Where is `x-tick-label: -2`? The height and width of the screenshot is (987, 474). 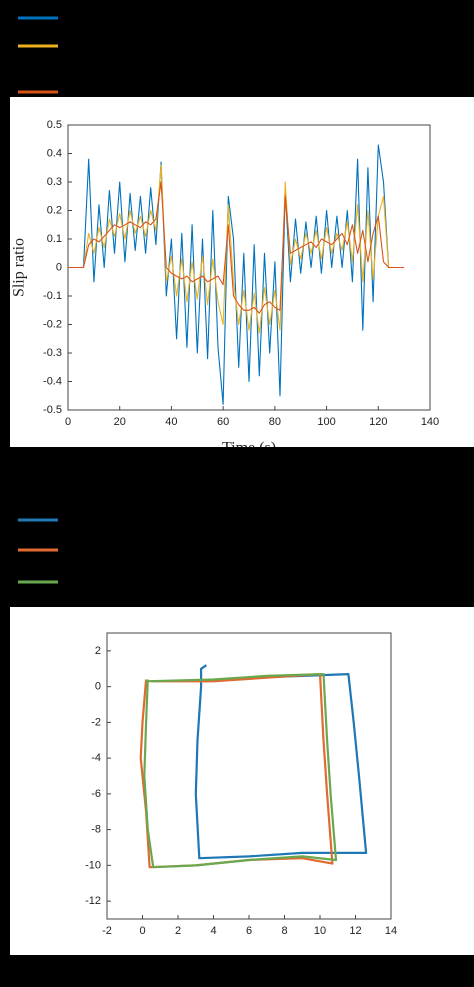 x-tick-label: -2 is located at coordinates (107, 931).